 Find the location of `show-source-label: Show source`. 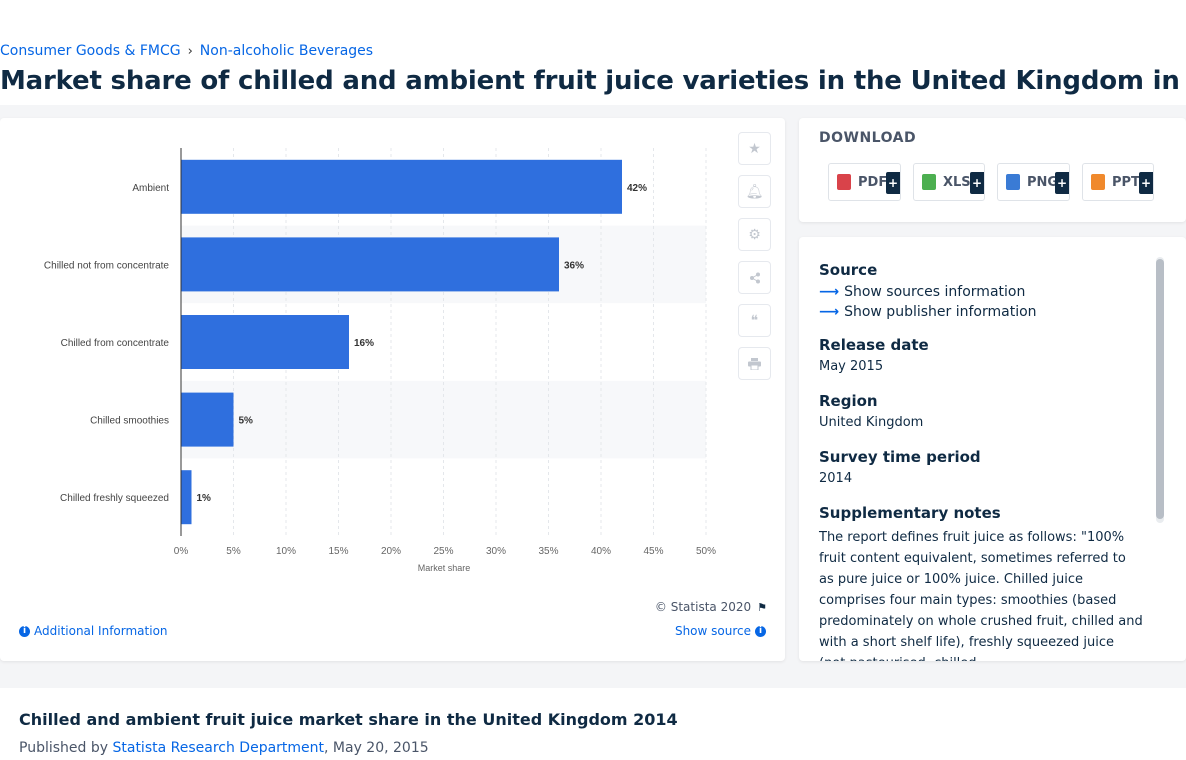

show-source-label: Show source is located at coordinates (712, 631).